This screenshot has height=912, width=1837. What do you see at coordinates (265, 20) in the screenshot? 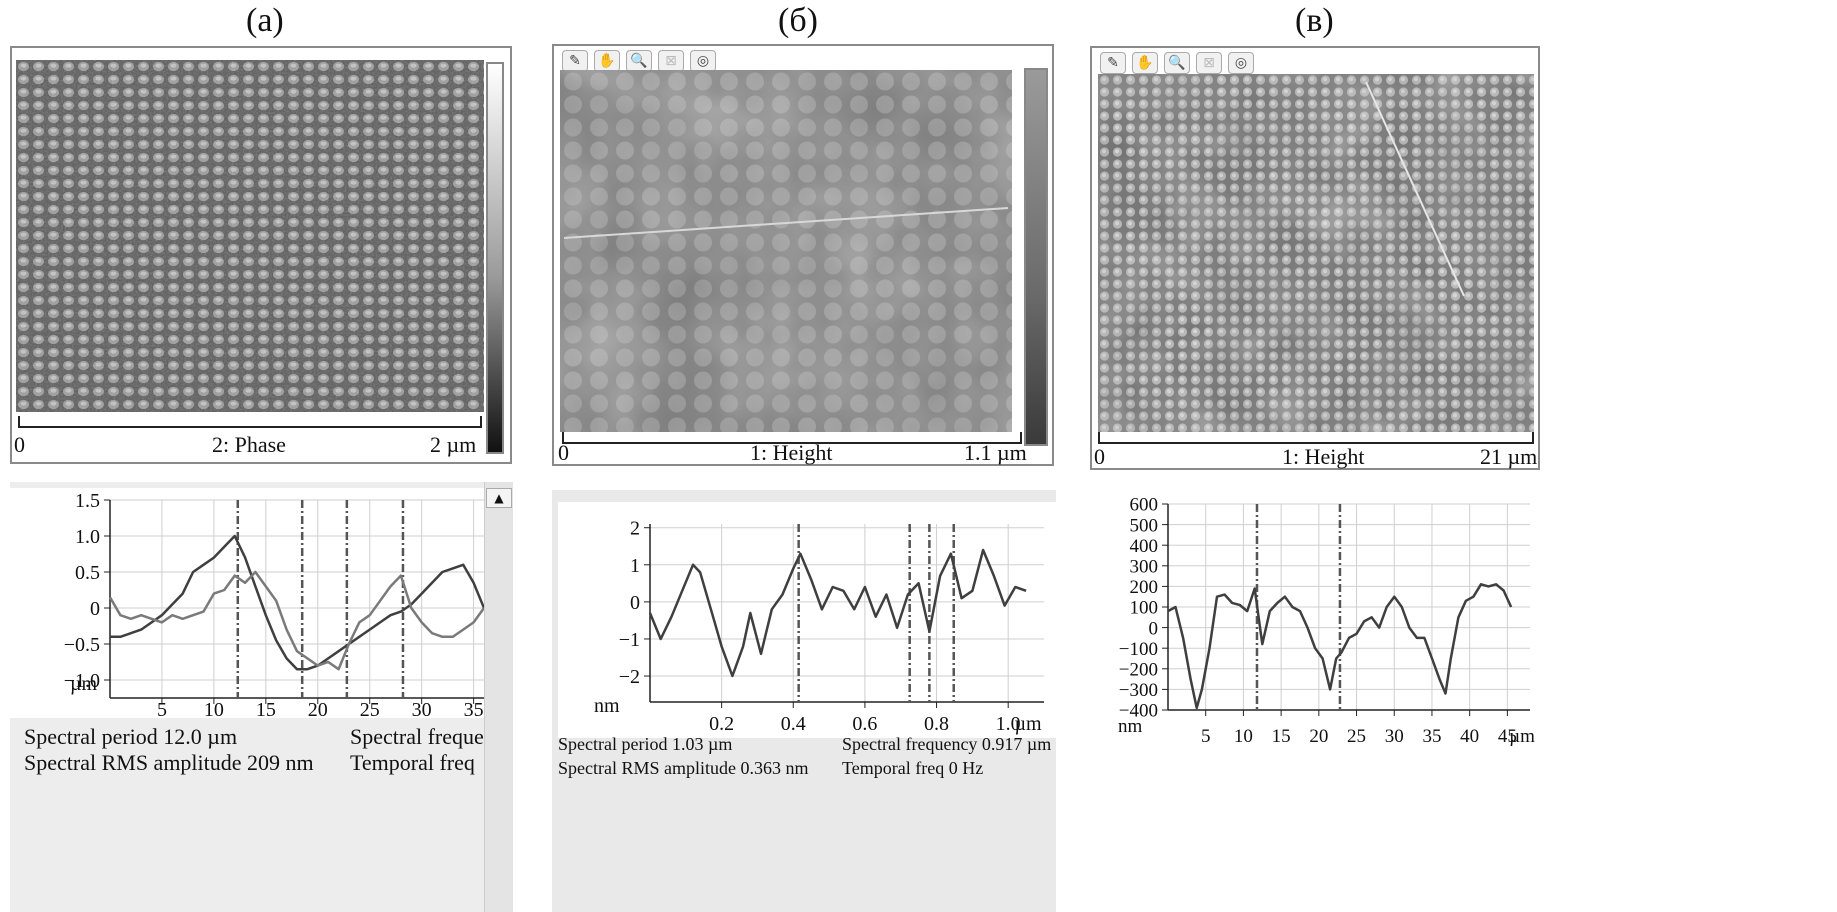
I see `panel-label-a: (а)` at bounding box center [265, 20].